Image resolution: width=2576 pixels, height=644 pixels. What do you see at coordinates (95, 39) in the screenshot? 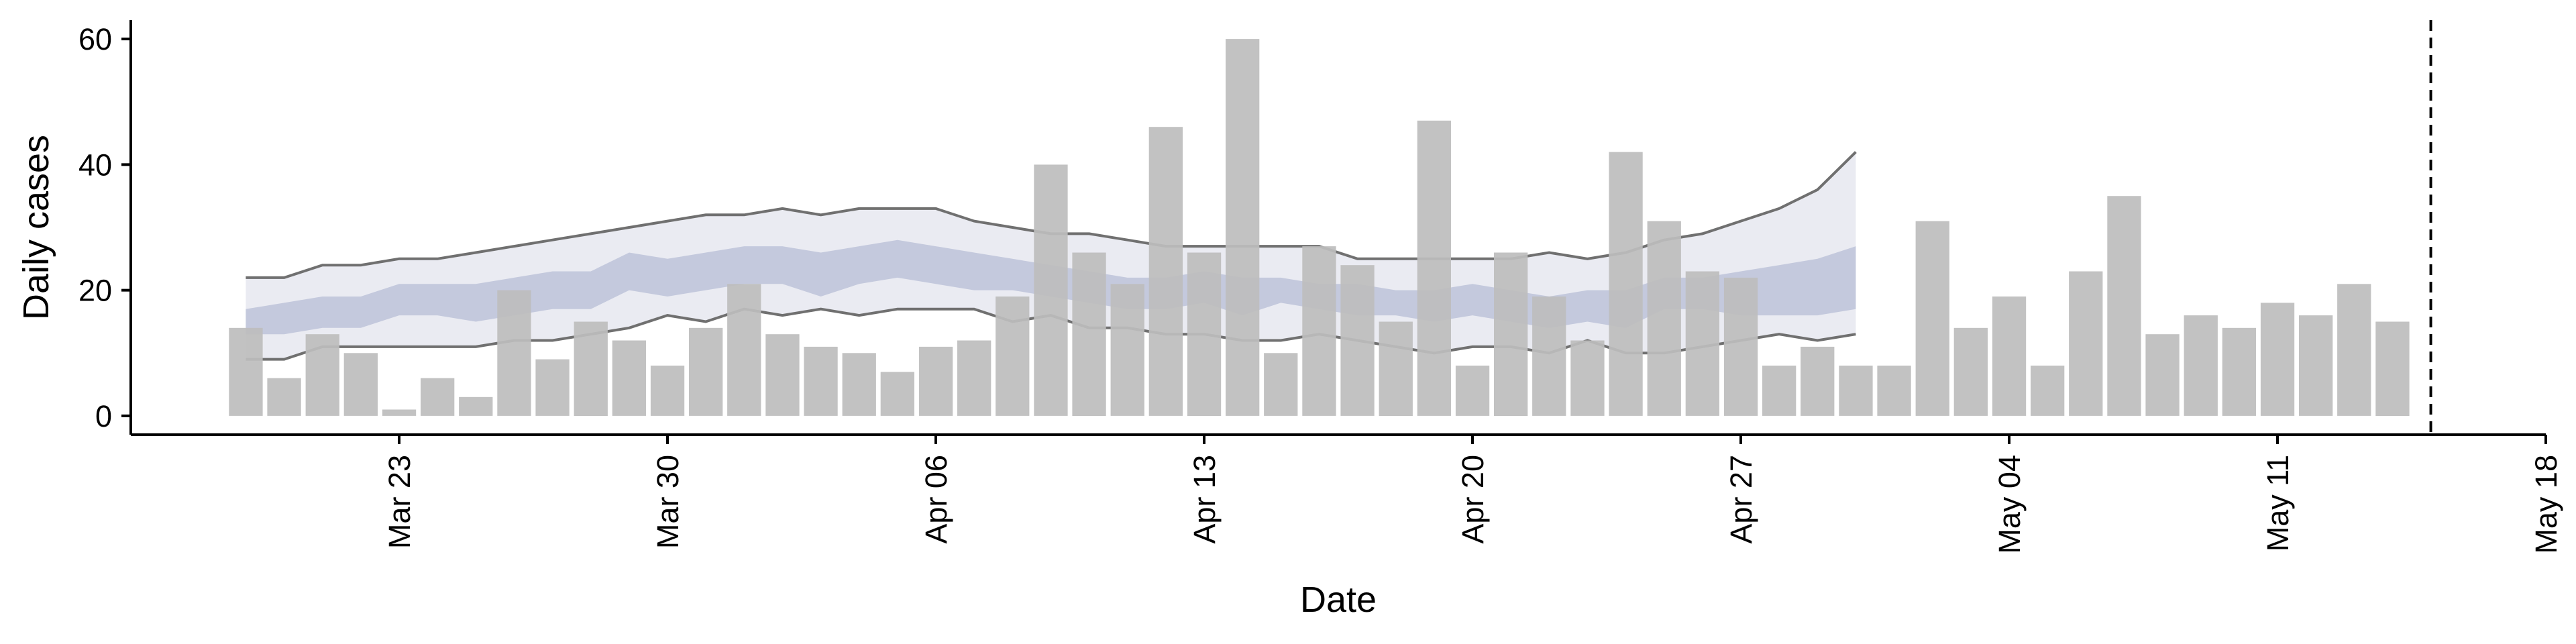
I see `y-tick-label: 60` at bounding box center [95, 39].